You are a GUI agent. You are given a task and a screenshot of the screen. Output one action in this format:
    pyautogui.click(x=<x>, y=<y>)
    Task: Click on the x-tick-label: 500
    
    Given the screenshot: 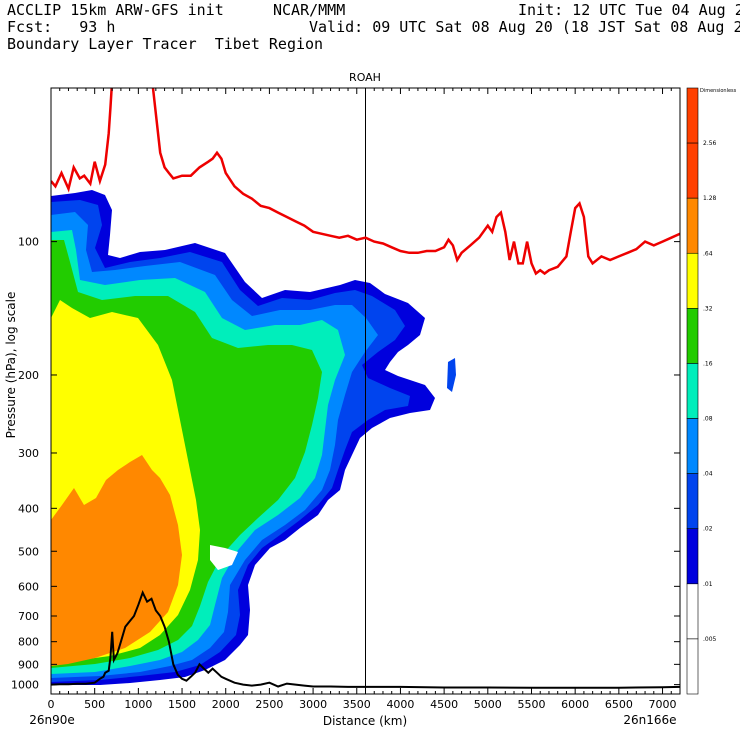 What is the action you would take?
    pyautogui.click(x=94, y=704)
    